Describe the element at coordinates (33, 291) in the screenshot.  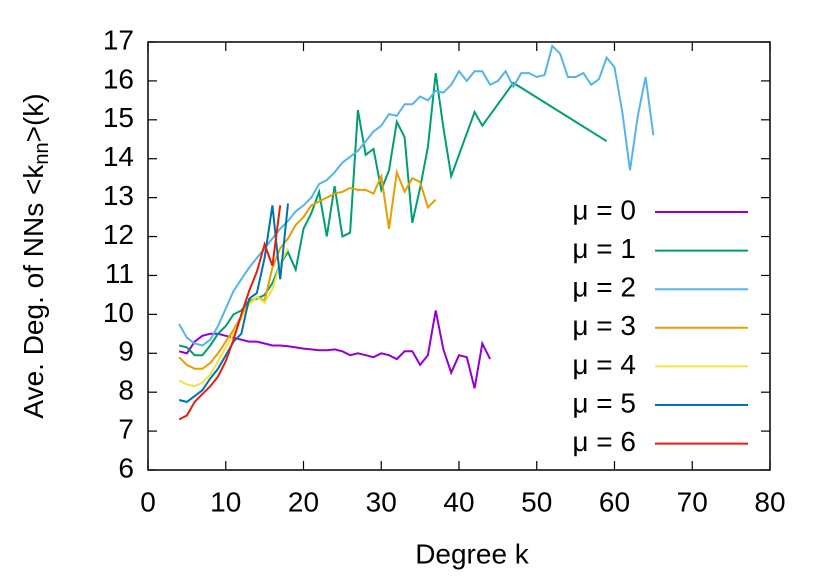
I see `y-label-part: Ave. Deg. of NNs <k` at that location.